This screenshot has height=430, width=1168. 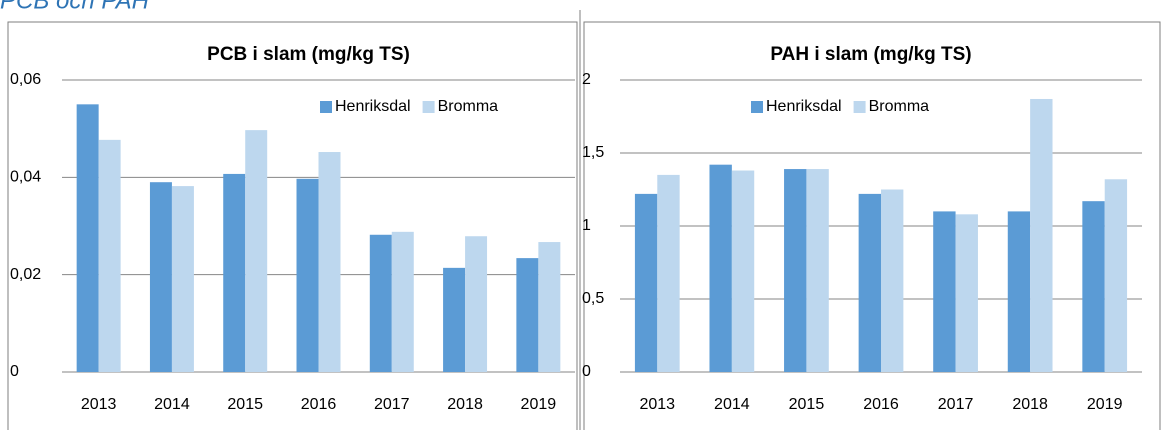 I want to click on chart-title: PCB i slam (mg/kg TS), so click(x=308, y=54).